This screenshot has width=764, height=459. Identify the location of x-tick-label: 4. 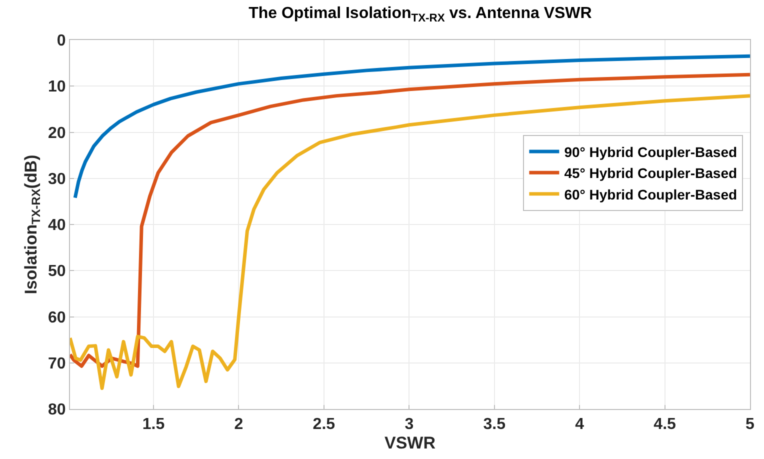
(579, 425).